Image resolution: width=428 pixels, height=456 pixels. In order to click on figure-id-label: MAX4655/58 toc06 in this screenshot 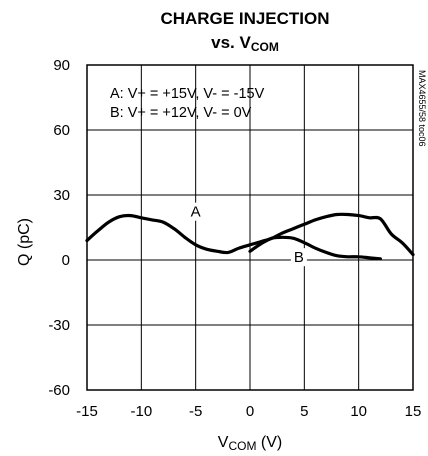, I will do `click(422, 108)`.